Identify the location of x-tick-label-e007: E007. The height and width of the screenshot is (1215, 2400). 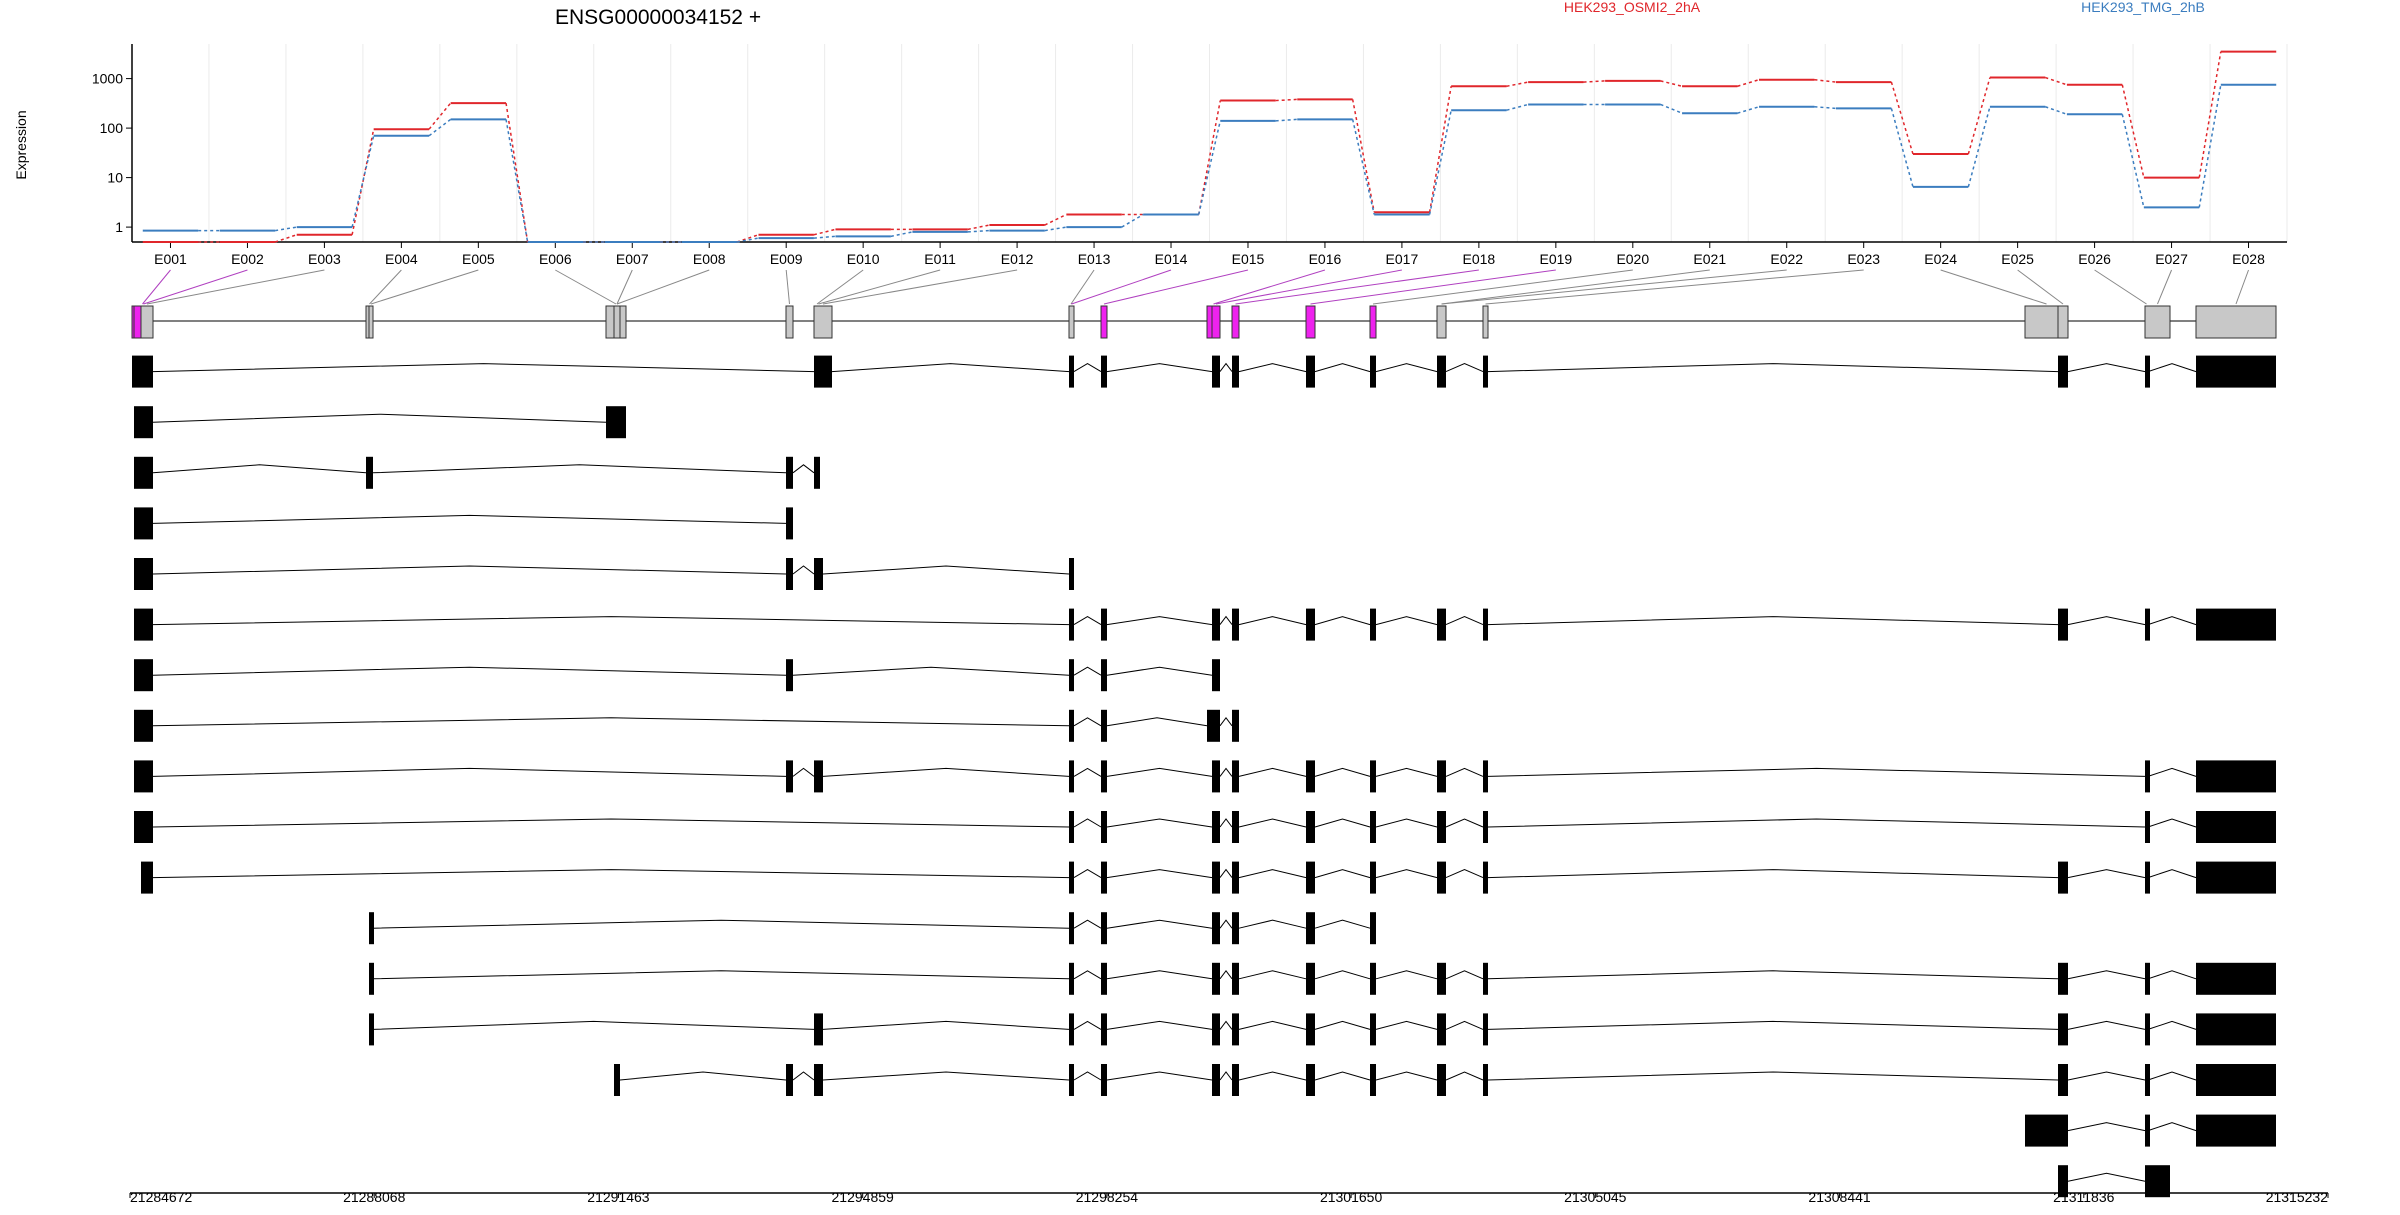
(632, 259).